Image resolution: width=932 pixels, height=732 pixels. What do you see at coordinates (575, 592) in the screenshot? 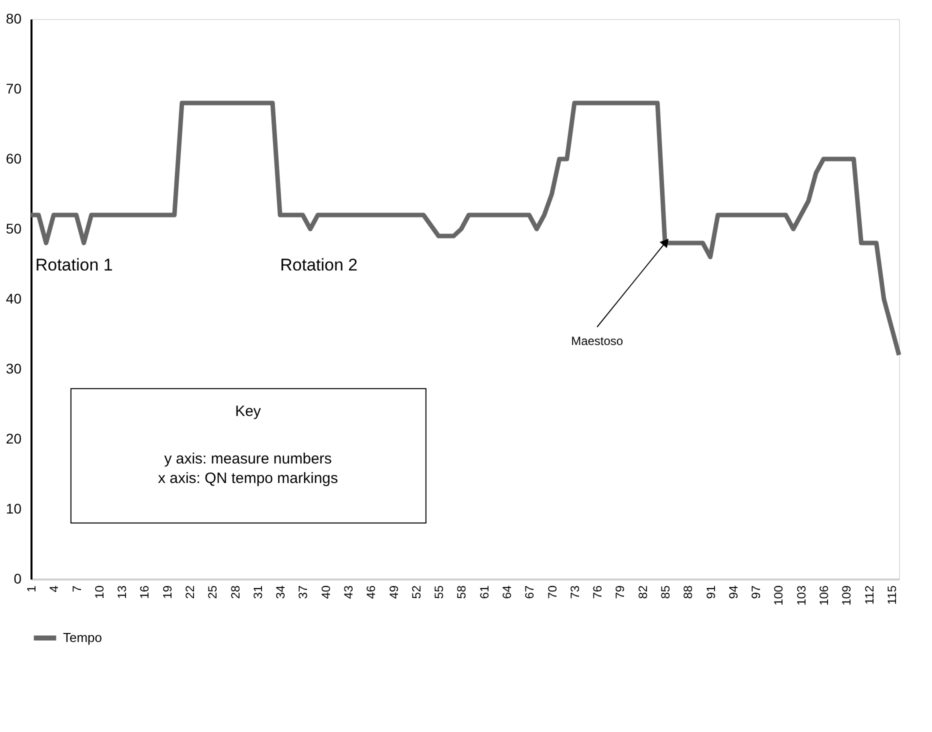
I see `x-tick-label: 73` at bounding box center [575, 592].